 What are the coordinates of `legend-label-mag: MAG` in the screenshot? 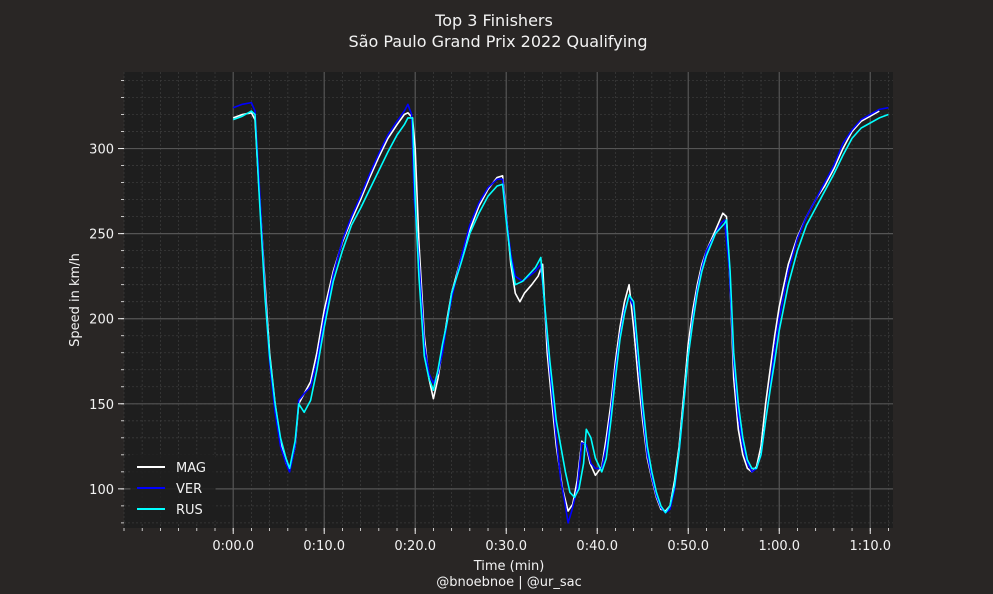 It's located at (191, 468).